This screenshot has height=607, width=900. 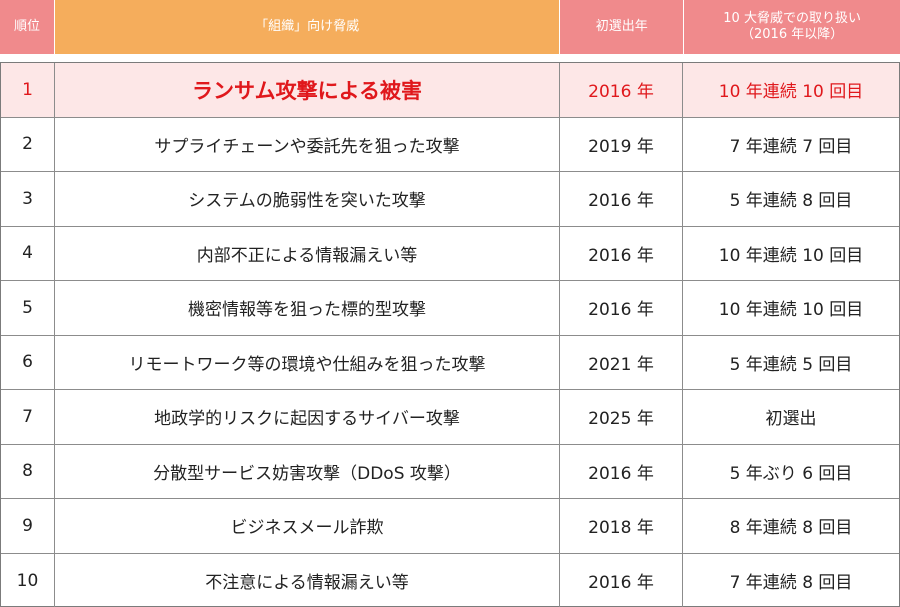 What do you see at coordinates (791, 146) in the screenshot?
I see `history-cell: 7 年連続 7 回目` at bounding box center [791, 146].